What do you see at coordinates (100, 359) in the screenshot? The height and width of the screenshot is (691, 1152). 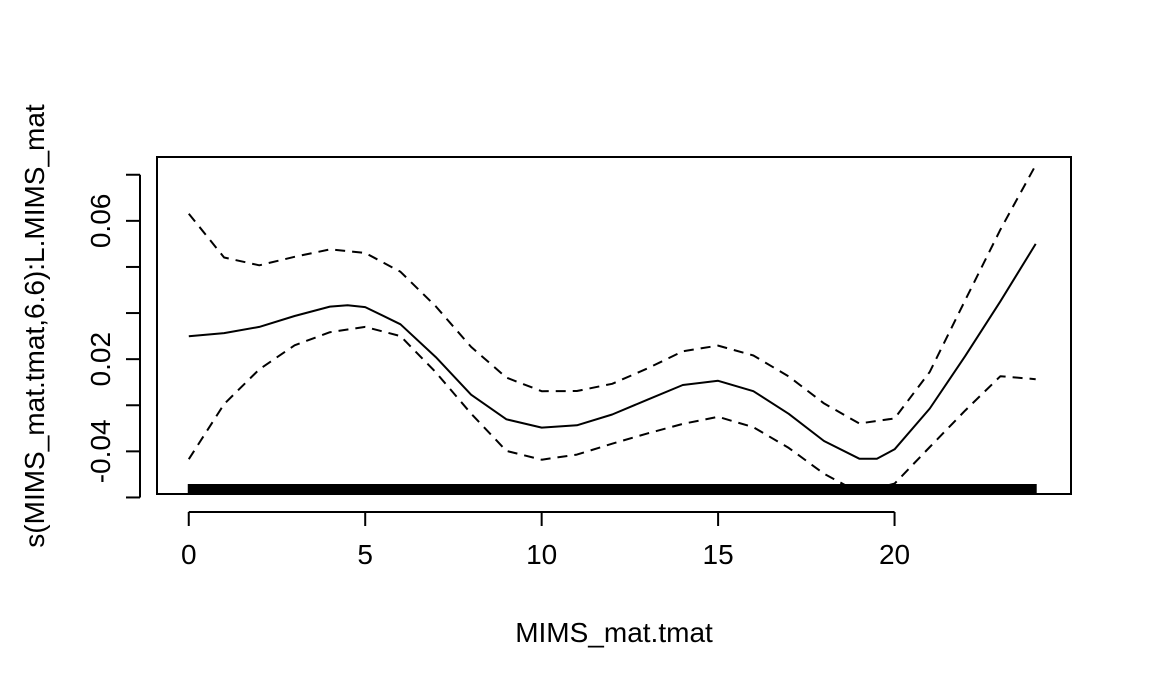 I see `y-tick-label-3: 0.02` at bounding box center [100, 359].